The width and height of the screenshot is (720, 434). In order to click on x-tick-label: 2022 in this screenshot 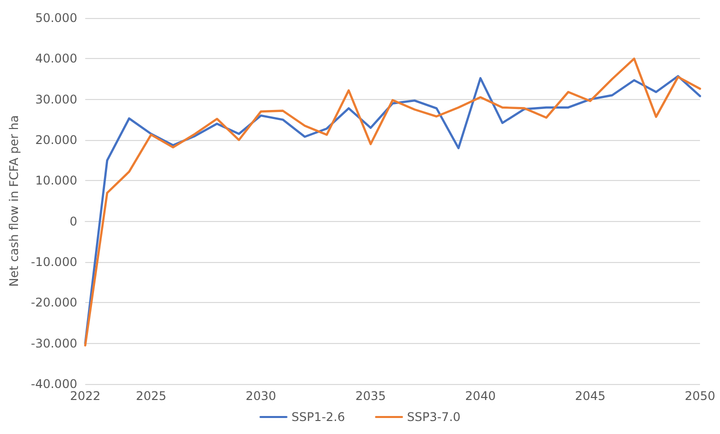, I will do `click(85, 396)`.